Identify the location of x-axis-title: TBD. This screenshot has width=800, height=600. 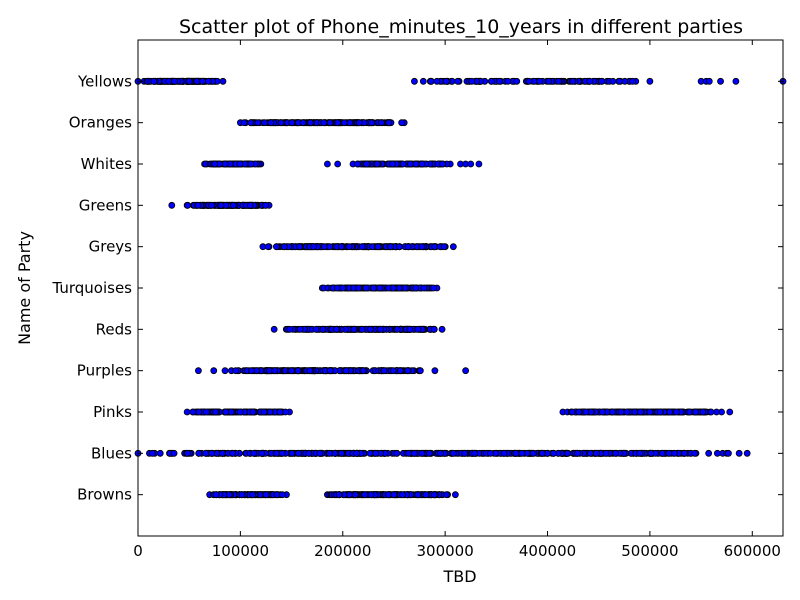
(459, 576).